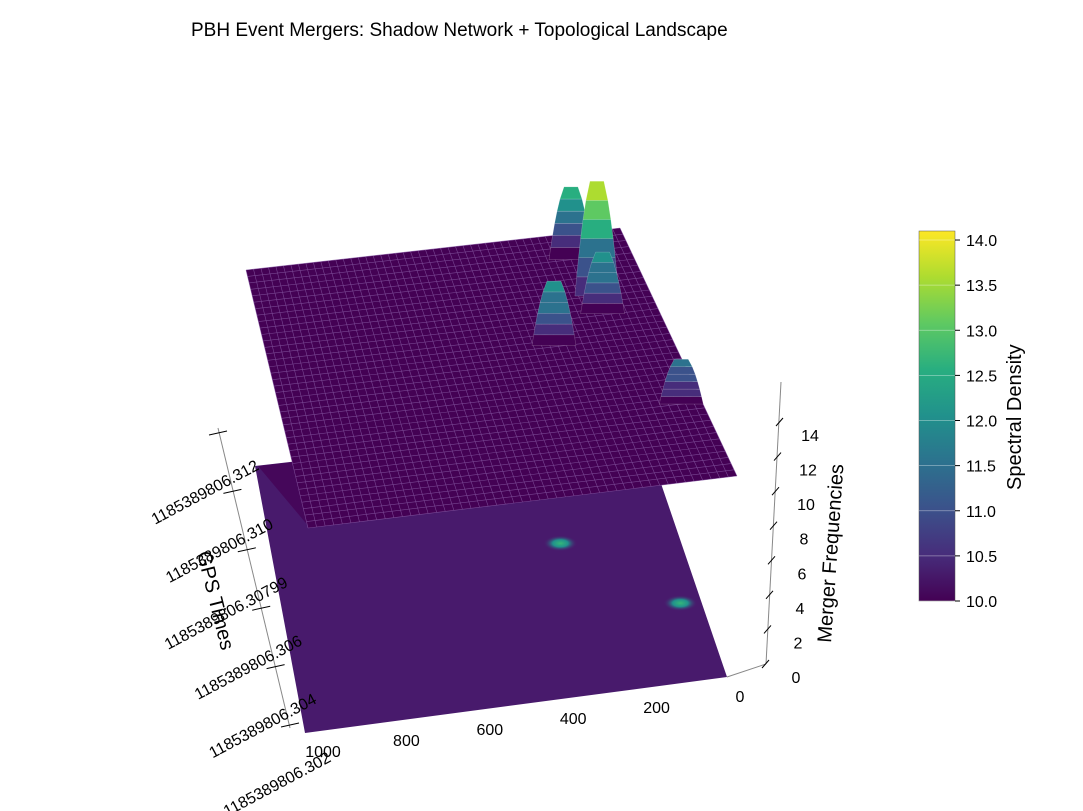 This screenshot has height=811, width=1083. I want to click on y-tick-label: 1185389806.304, so click(262, 726).